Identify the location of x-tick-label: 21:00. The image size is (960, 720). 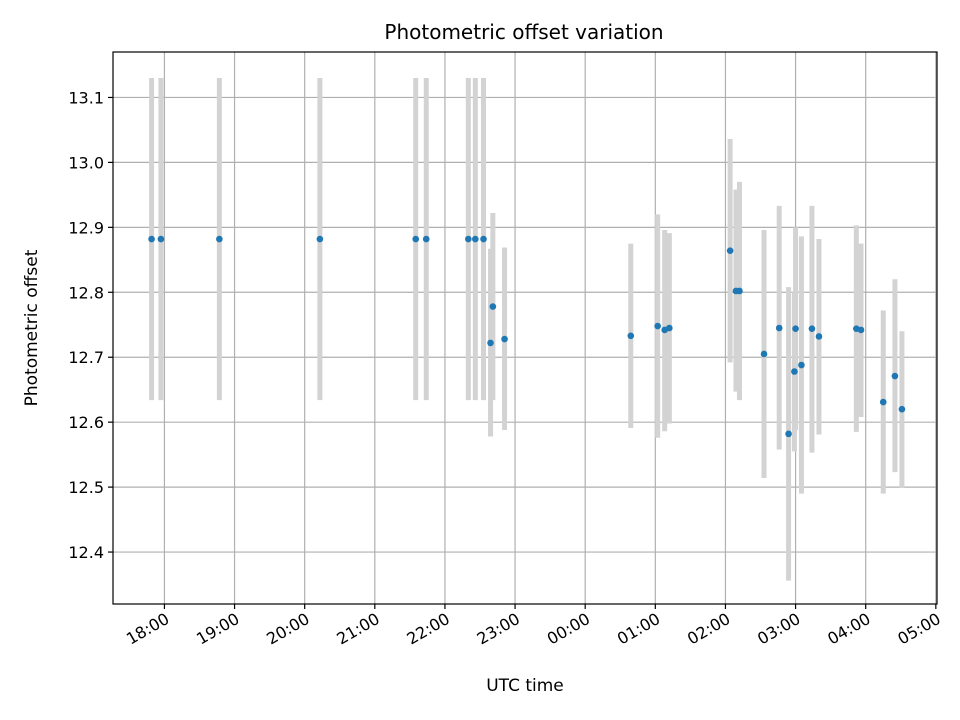
(357, 629).